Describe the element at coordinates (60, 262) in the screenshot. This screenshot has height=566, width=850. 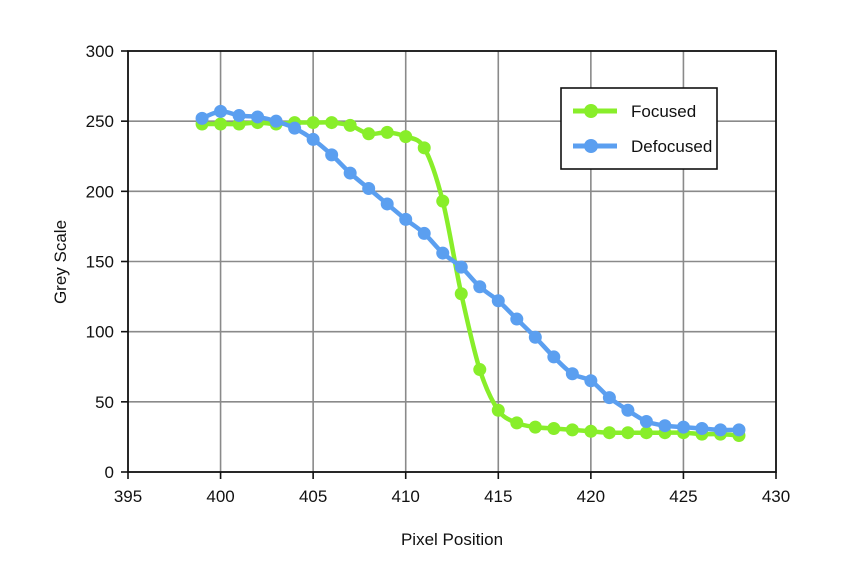
I see `y-axis-label: Grey Scale` at that location.